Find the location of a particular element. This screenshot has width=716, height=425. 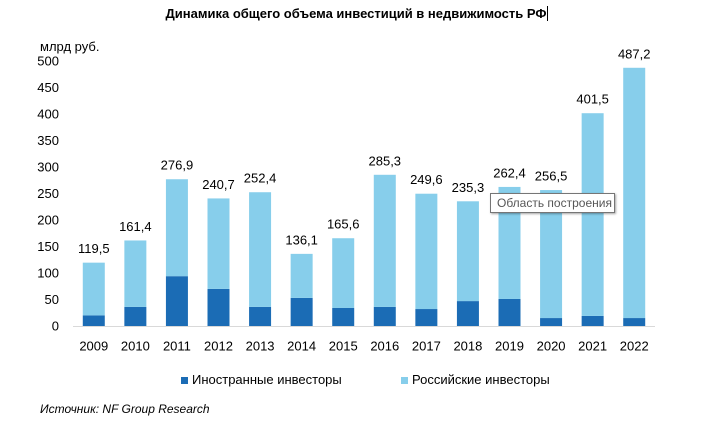

data-label-total: 401,5 is located at coordinates (592, 99).